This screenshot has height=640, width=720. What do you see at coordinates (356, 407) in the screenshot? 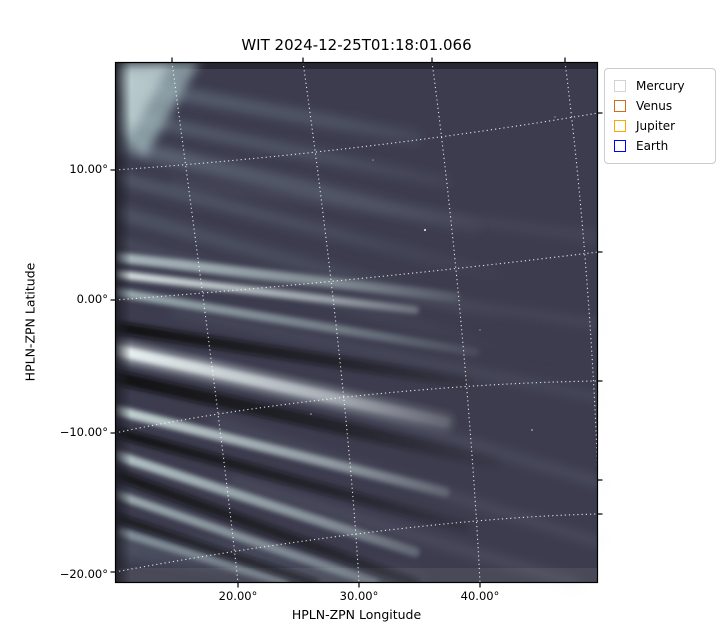
I see `gridline-lat--10` at bounding box center [356, 407].